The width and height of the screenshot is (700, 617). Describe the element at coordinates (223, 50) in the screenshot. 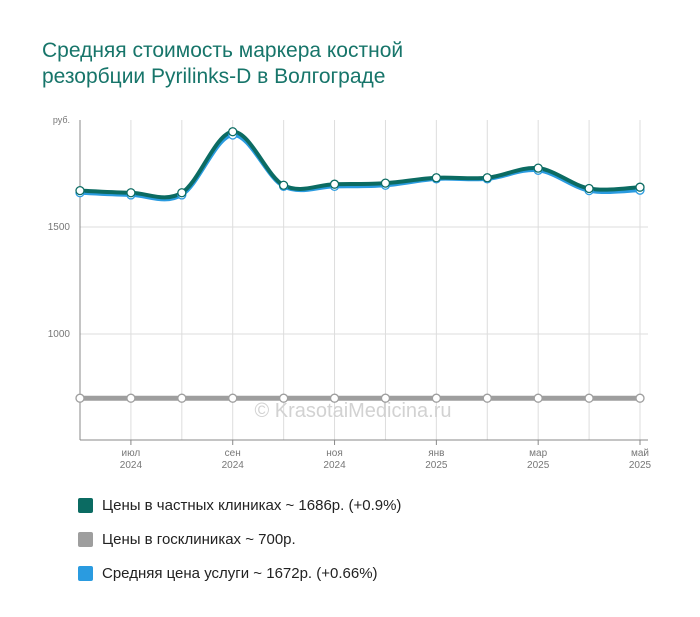

I see `chart-title-line-1: Средняя стоимость маркера костной` at that location.